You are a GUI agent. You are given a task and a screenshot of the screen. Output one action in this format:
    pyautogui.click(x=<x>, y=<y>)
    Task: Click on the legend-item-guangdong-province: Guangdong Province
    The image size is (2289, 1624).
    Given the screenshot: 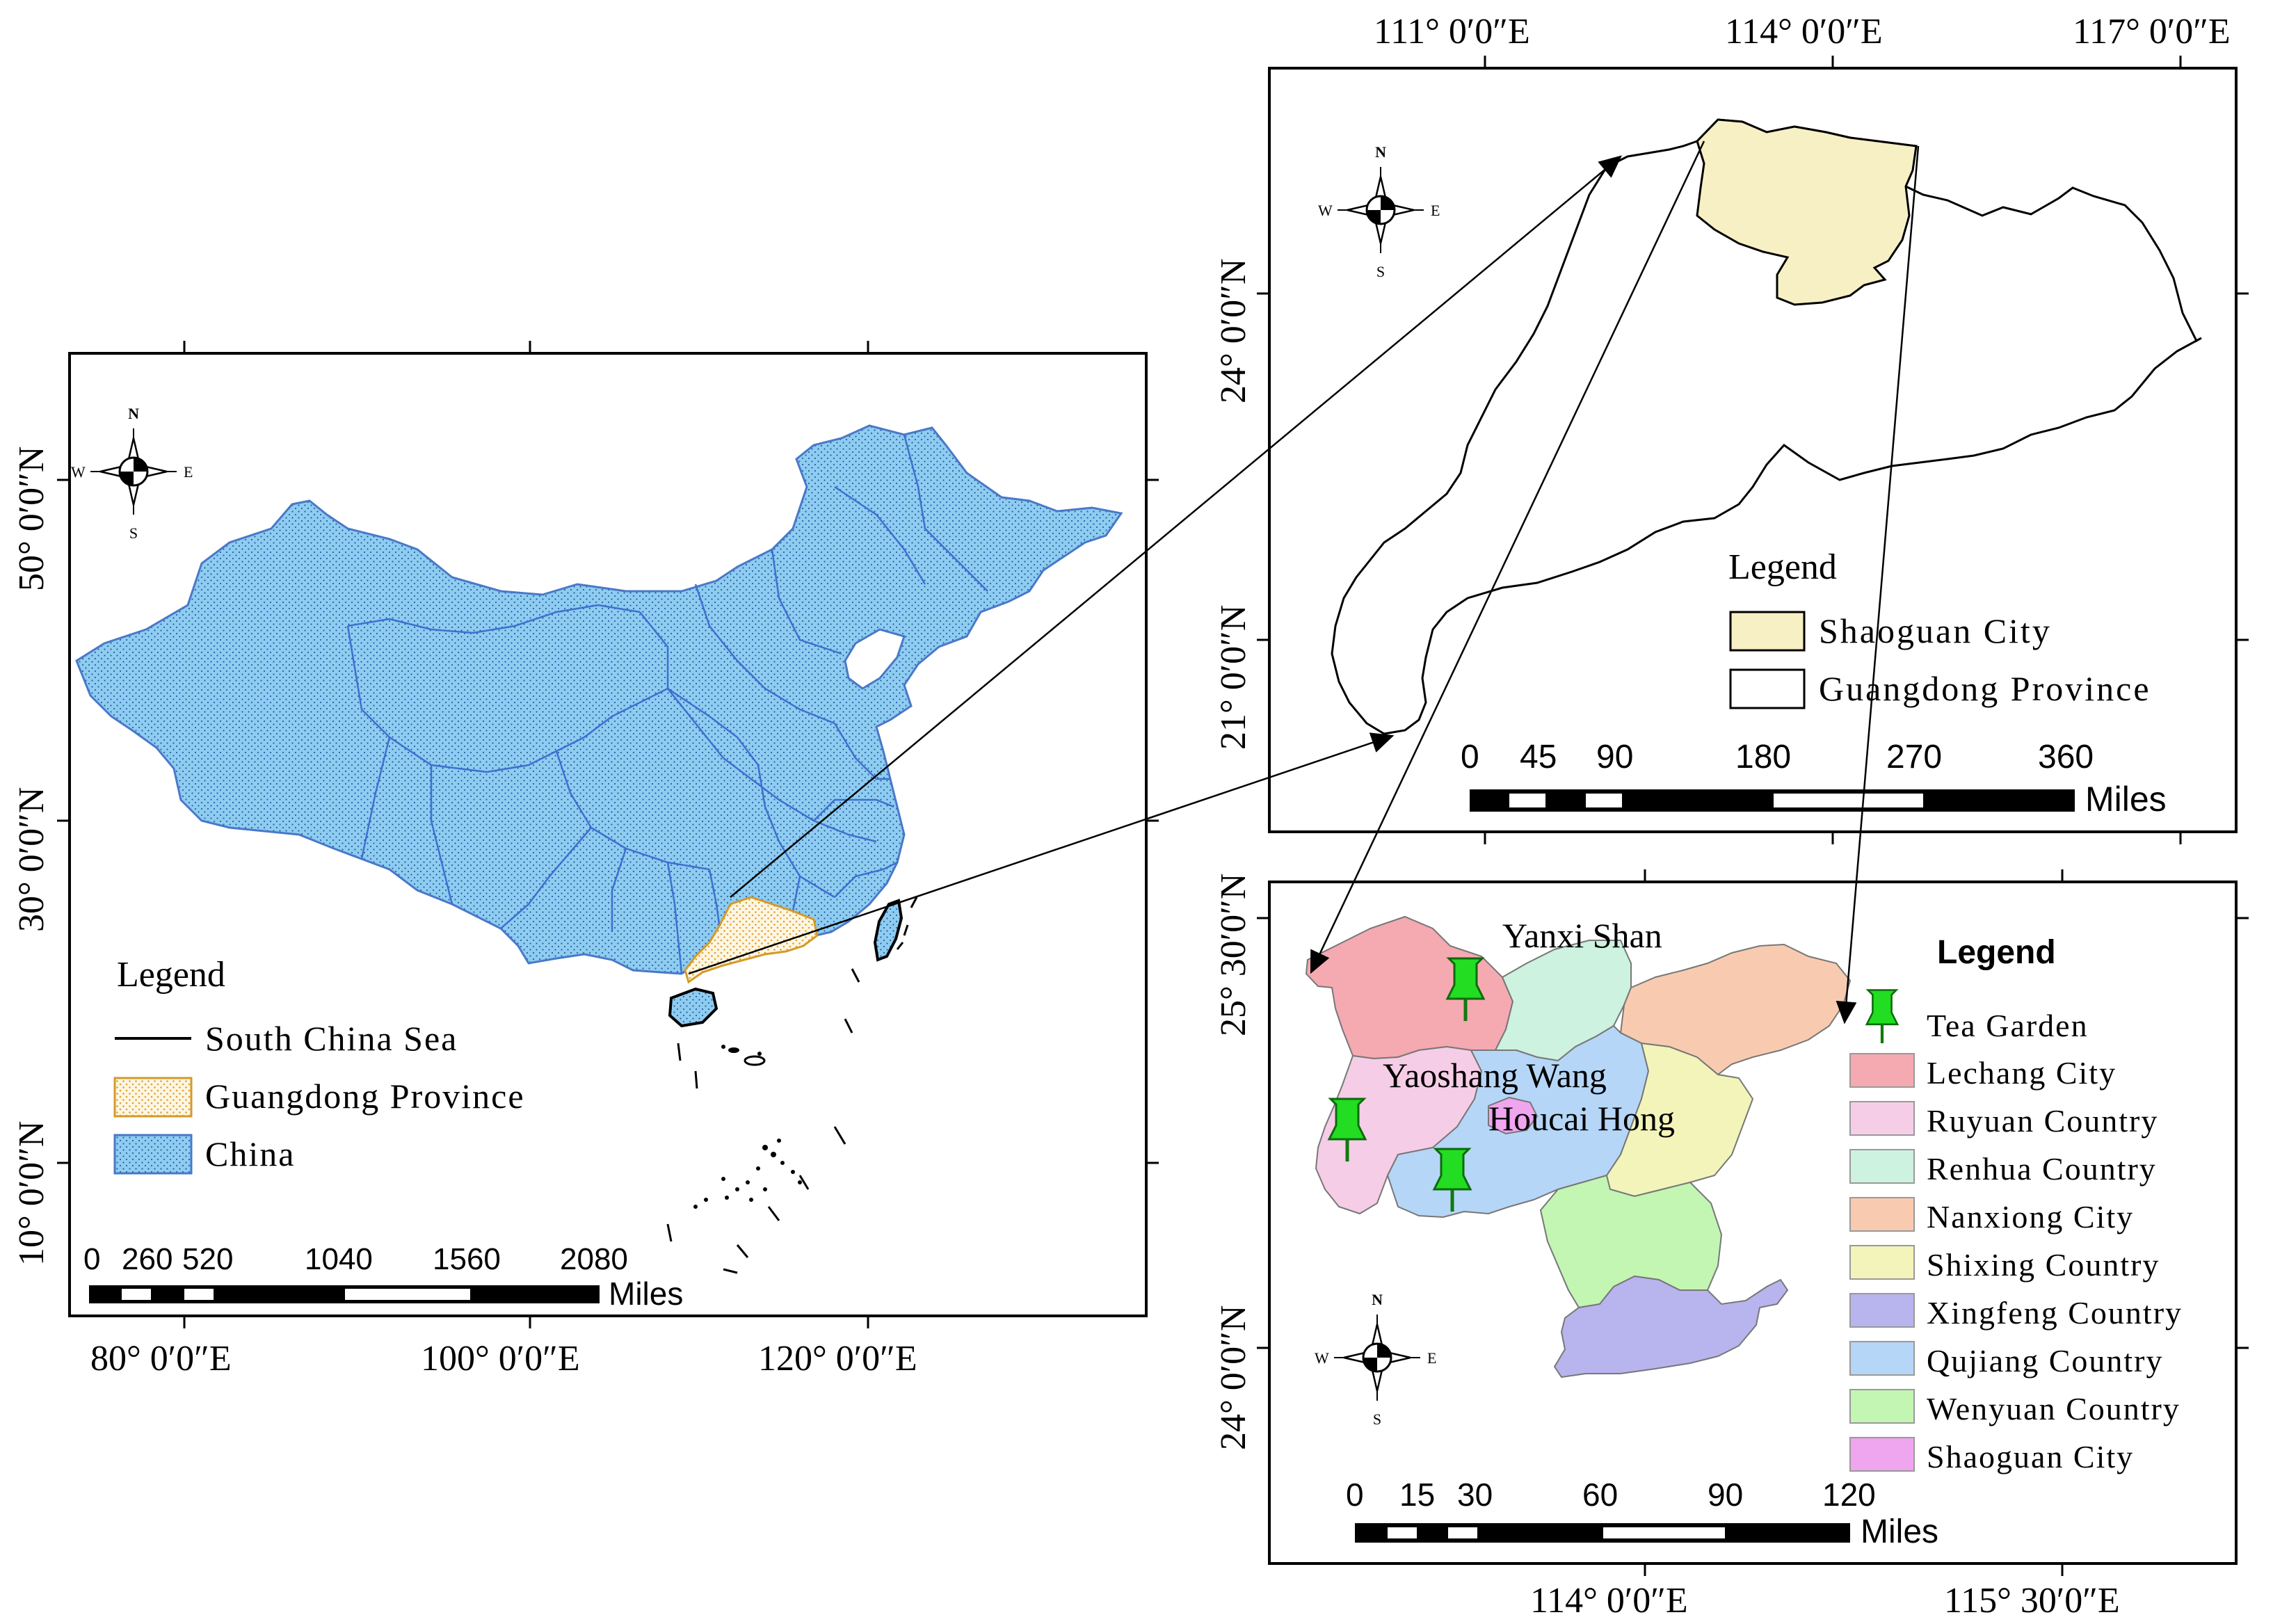 What is the action you would take?
    pyautogui.click(x=1985, y=689)
    